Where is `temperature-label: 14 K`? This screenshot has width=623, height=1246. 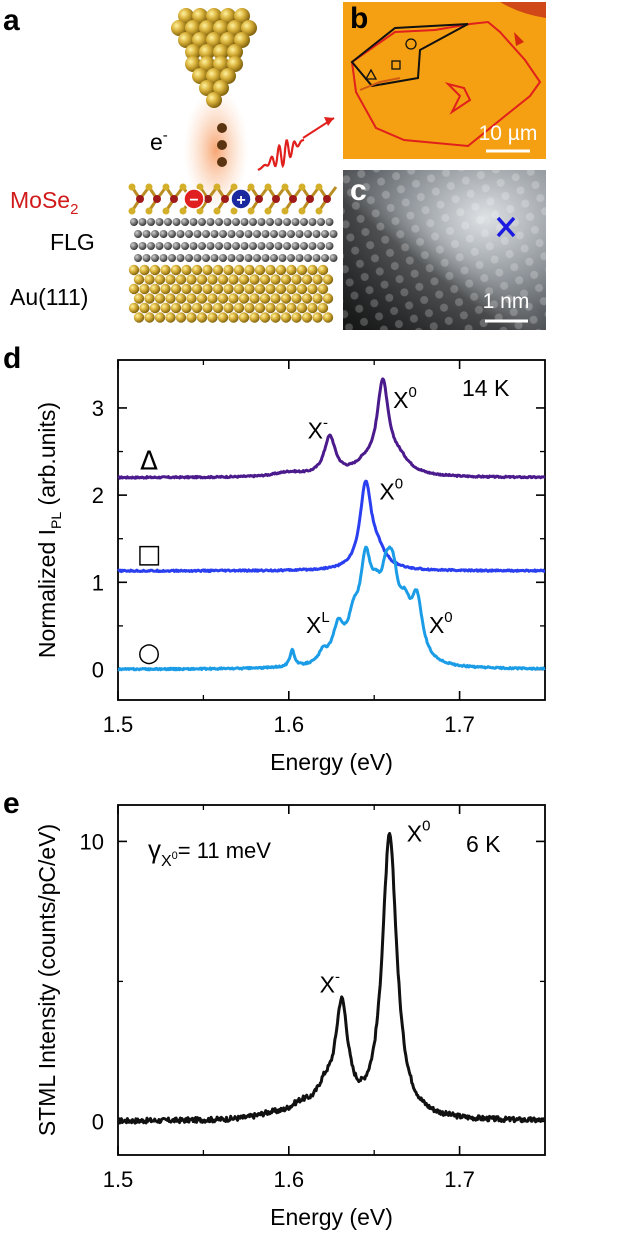 temperature-label: 14 K is located at coordinates (486, 388).